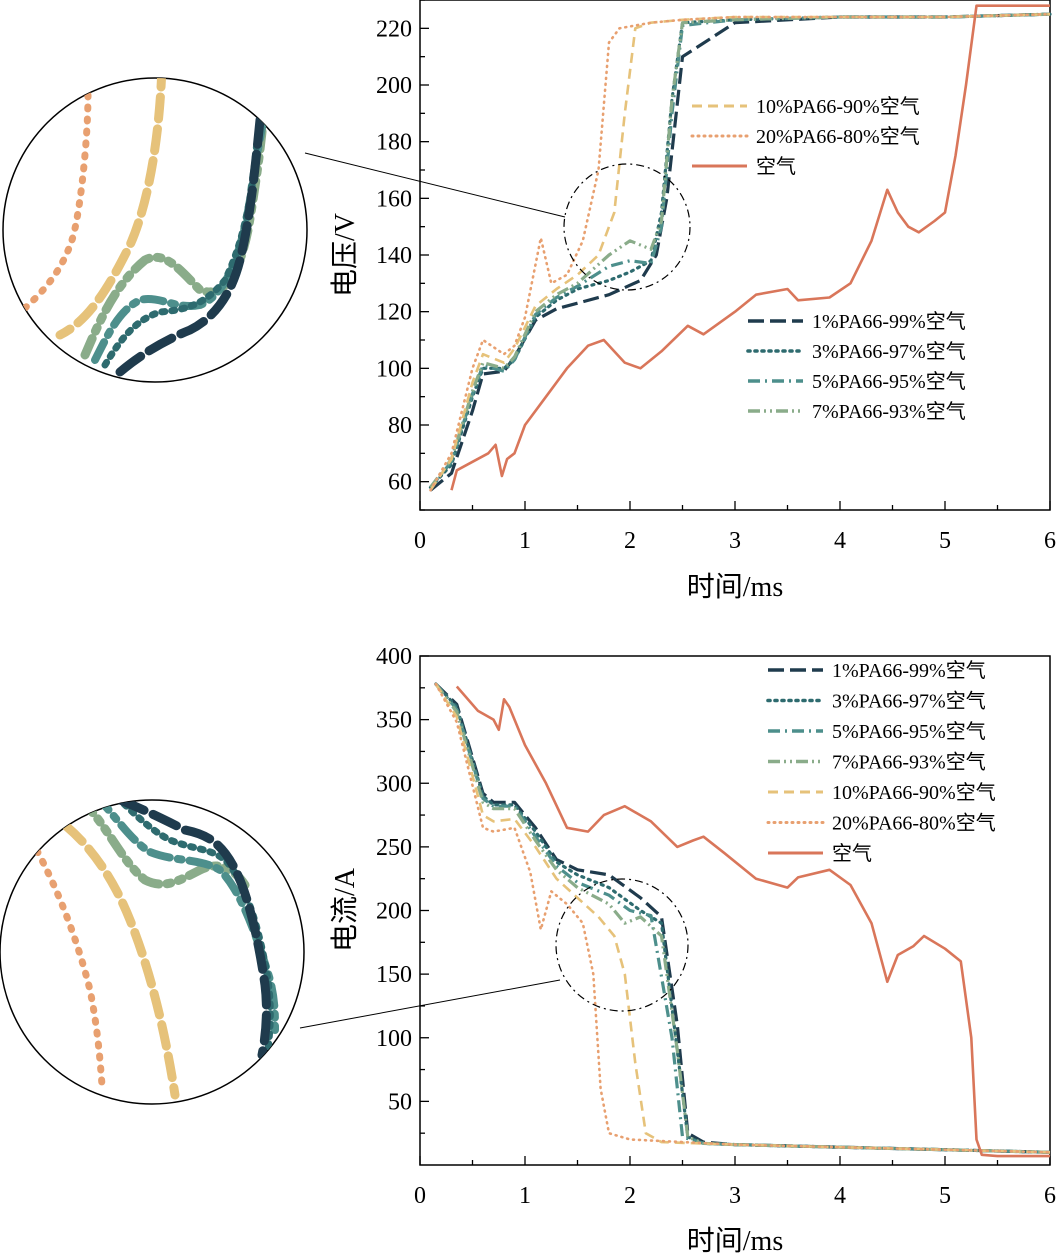  I want to click on voltage-ytick-label: 100, so click(394, 369).